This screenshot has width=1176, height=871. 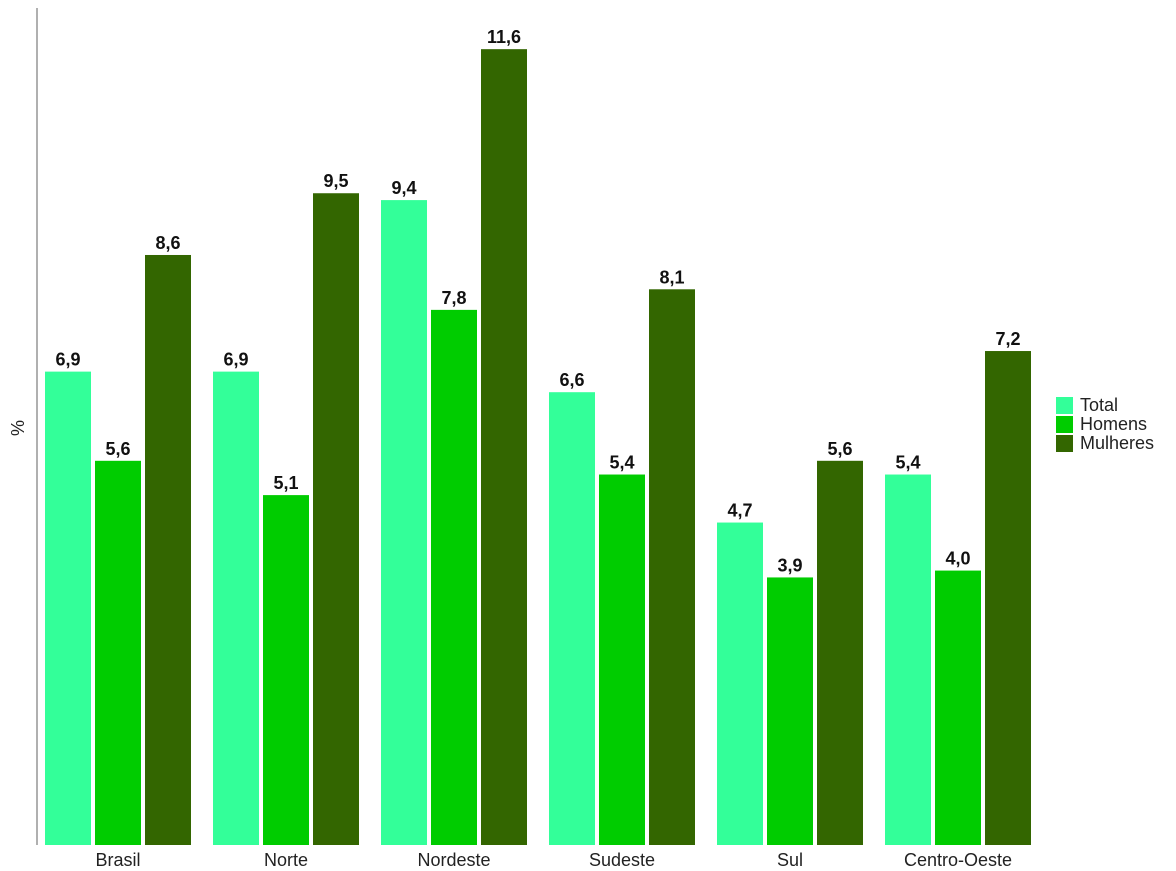 I want to click on bar-sudeste-total, so click(x=572, y=618).